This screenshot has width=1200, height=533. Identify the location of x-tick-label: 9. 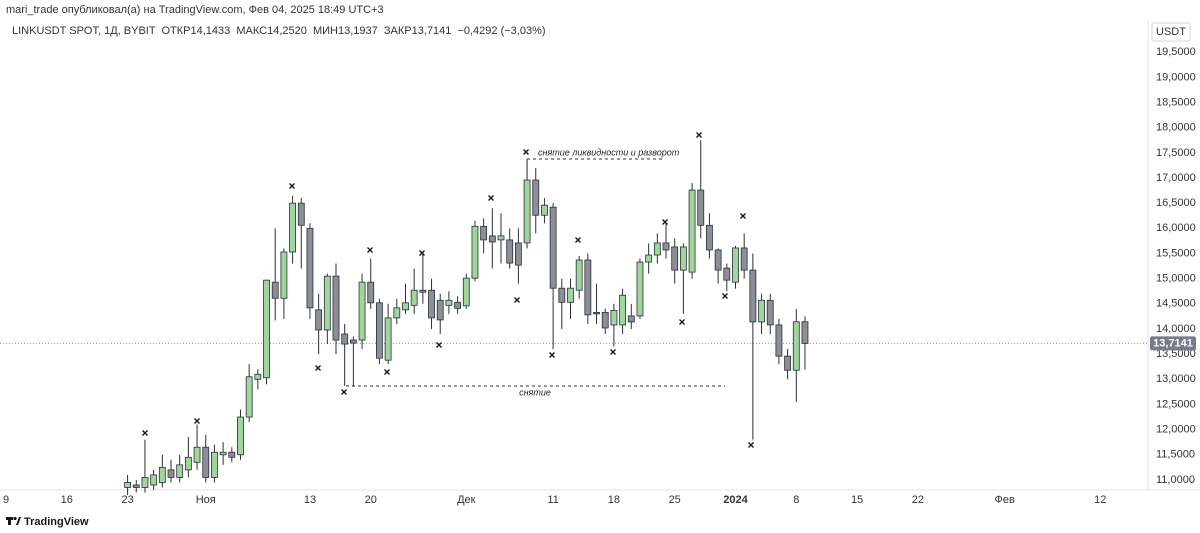
(6, 500).